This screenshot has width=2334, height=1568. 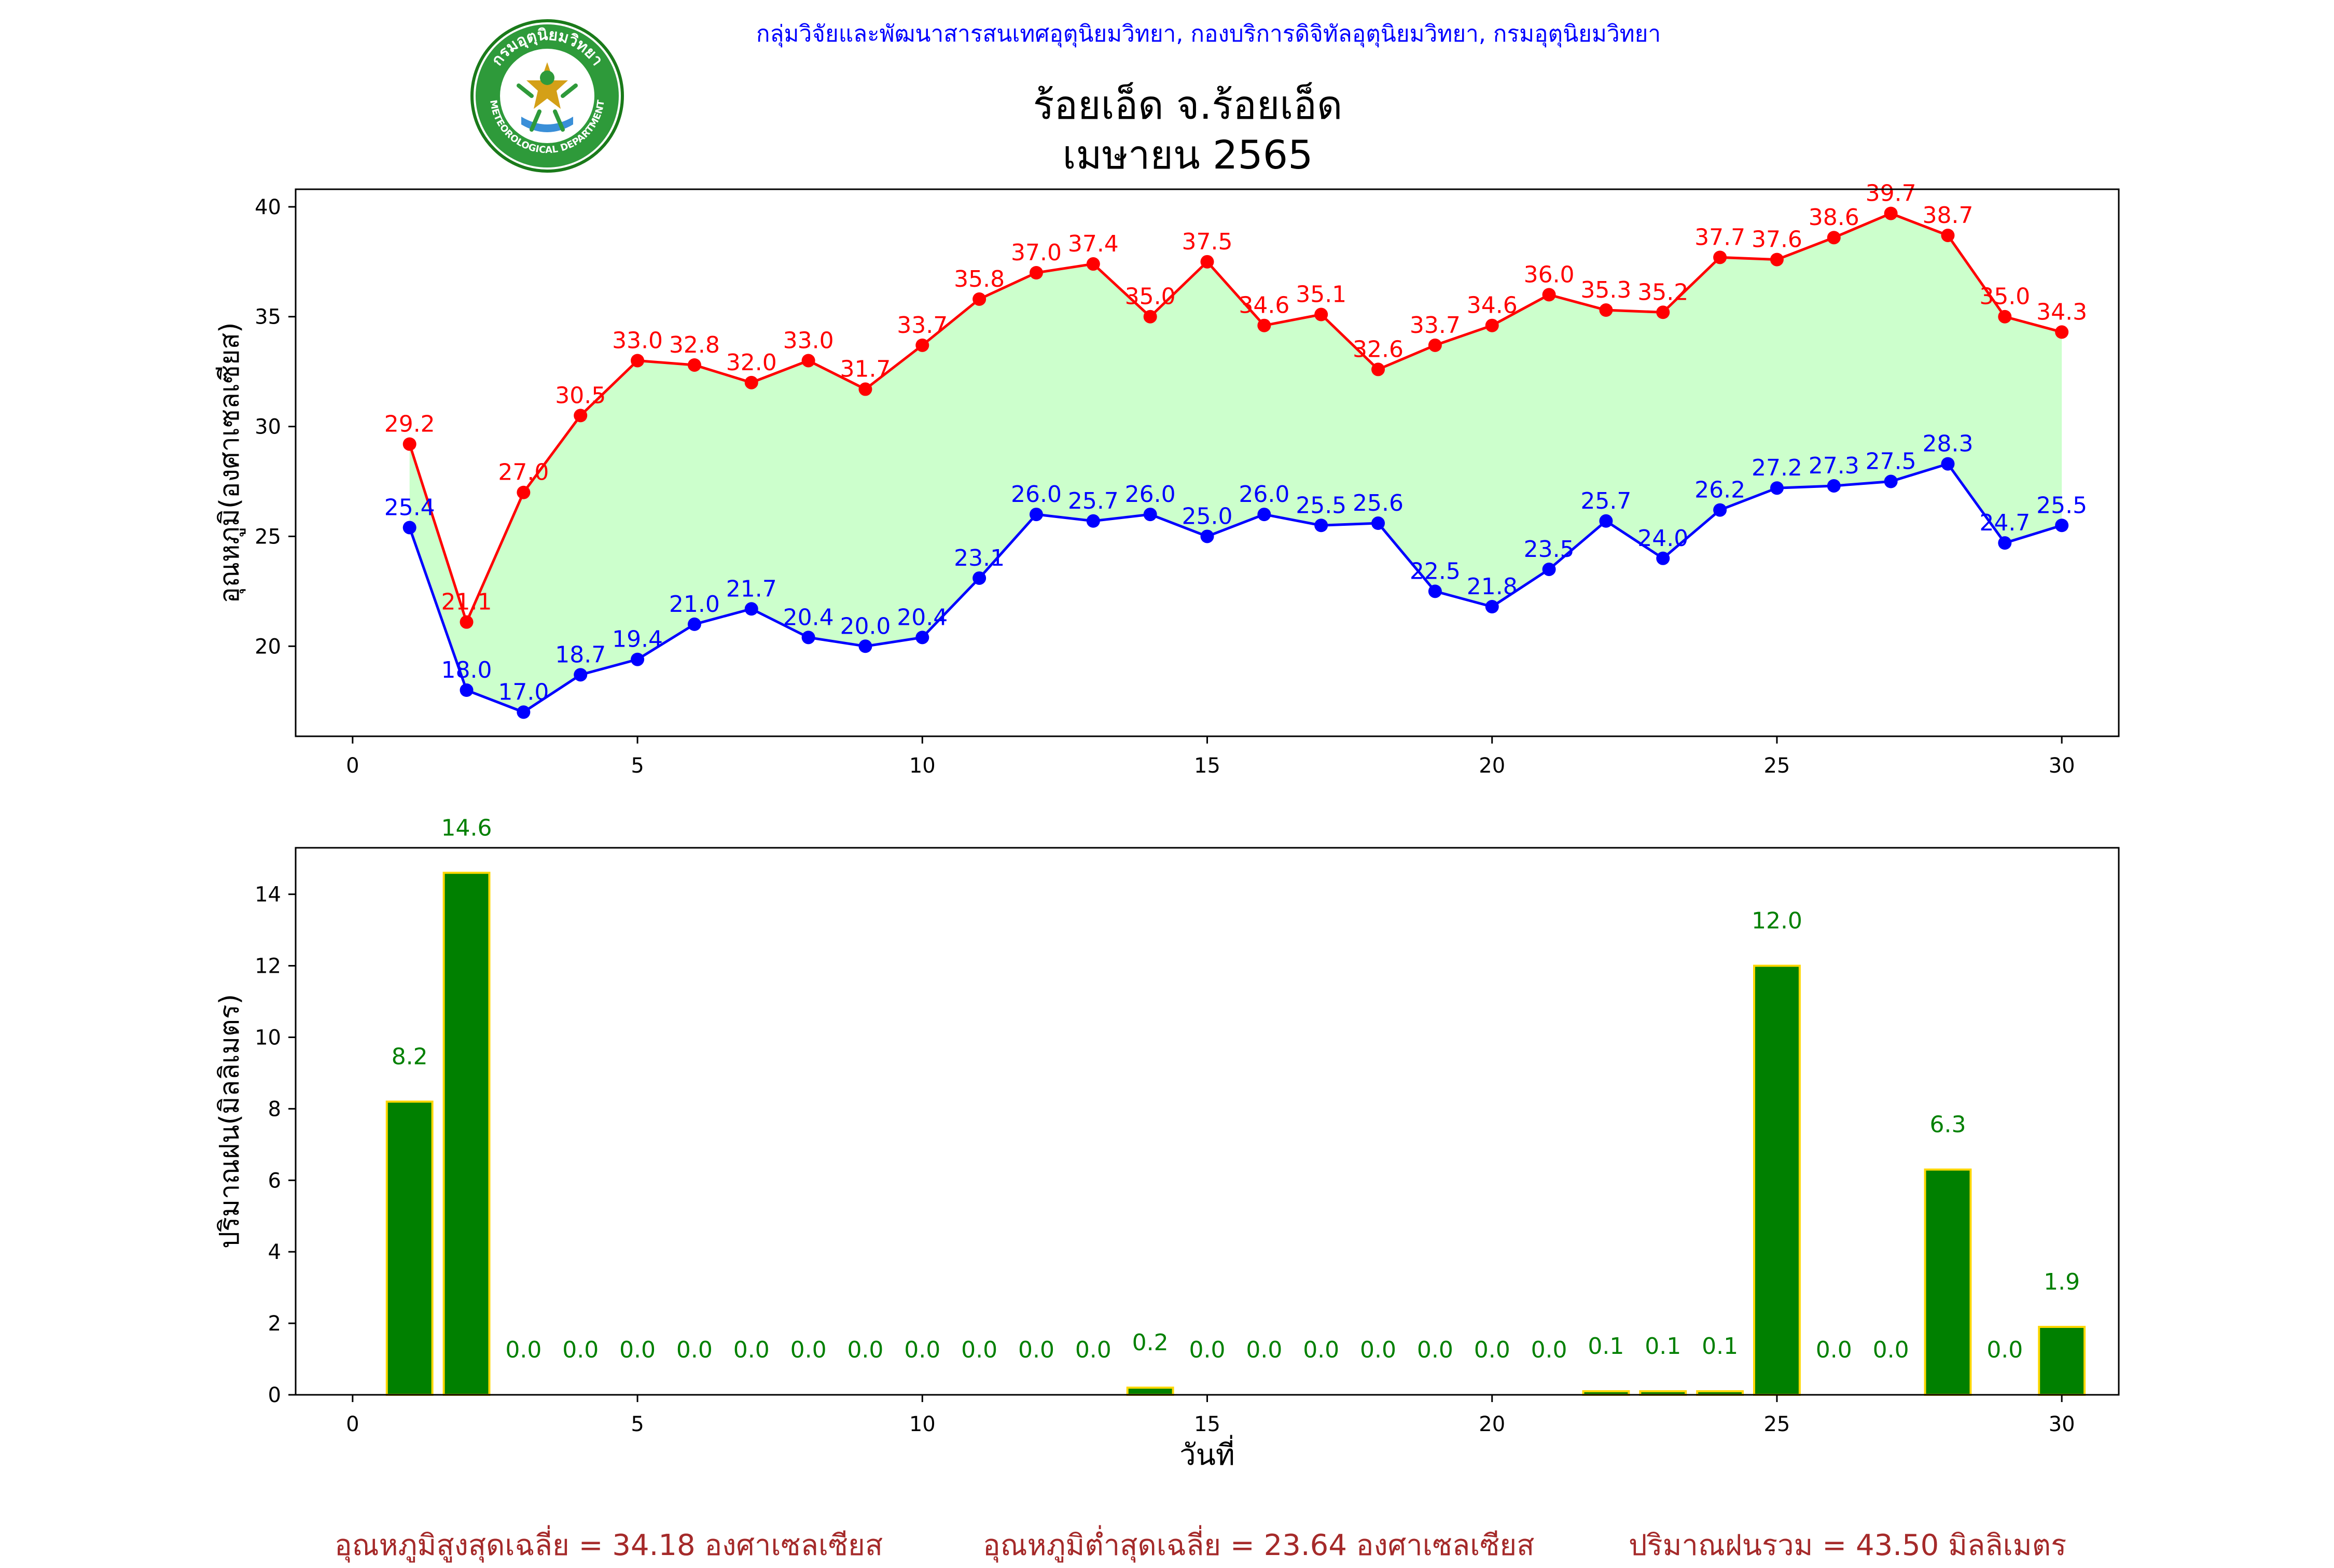 What do you see at coordinates (1037, 253) in the screenshot?
I see `max-temp-label: 37.0` at bounding box center [1037, 253].